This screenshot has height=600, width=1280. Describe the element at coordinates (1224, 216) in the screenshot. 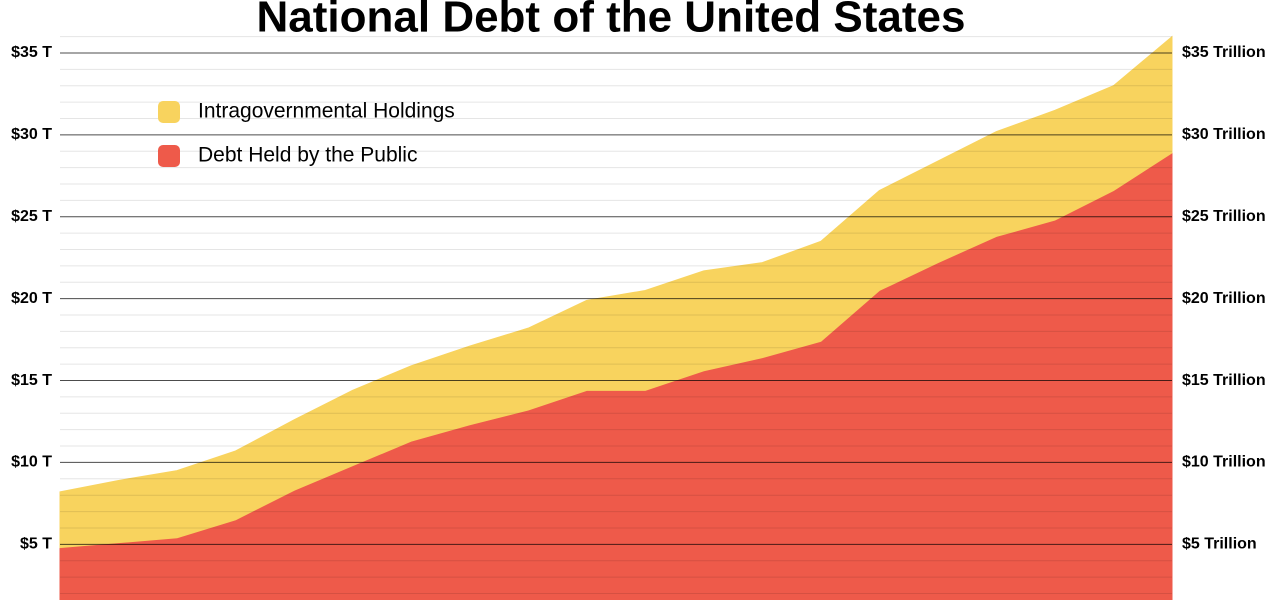

I see `y2-tick-label: $25 Trillion` at that location.